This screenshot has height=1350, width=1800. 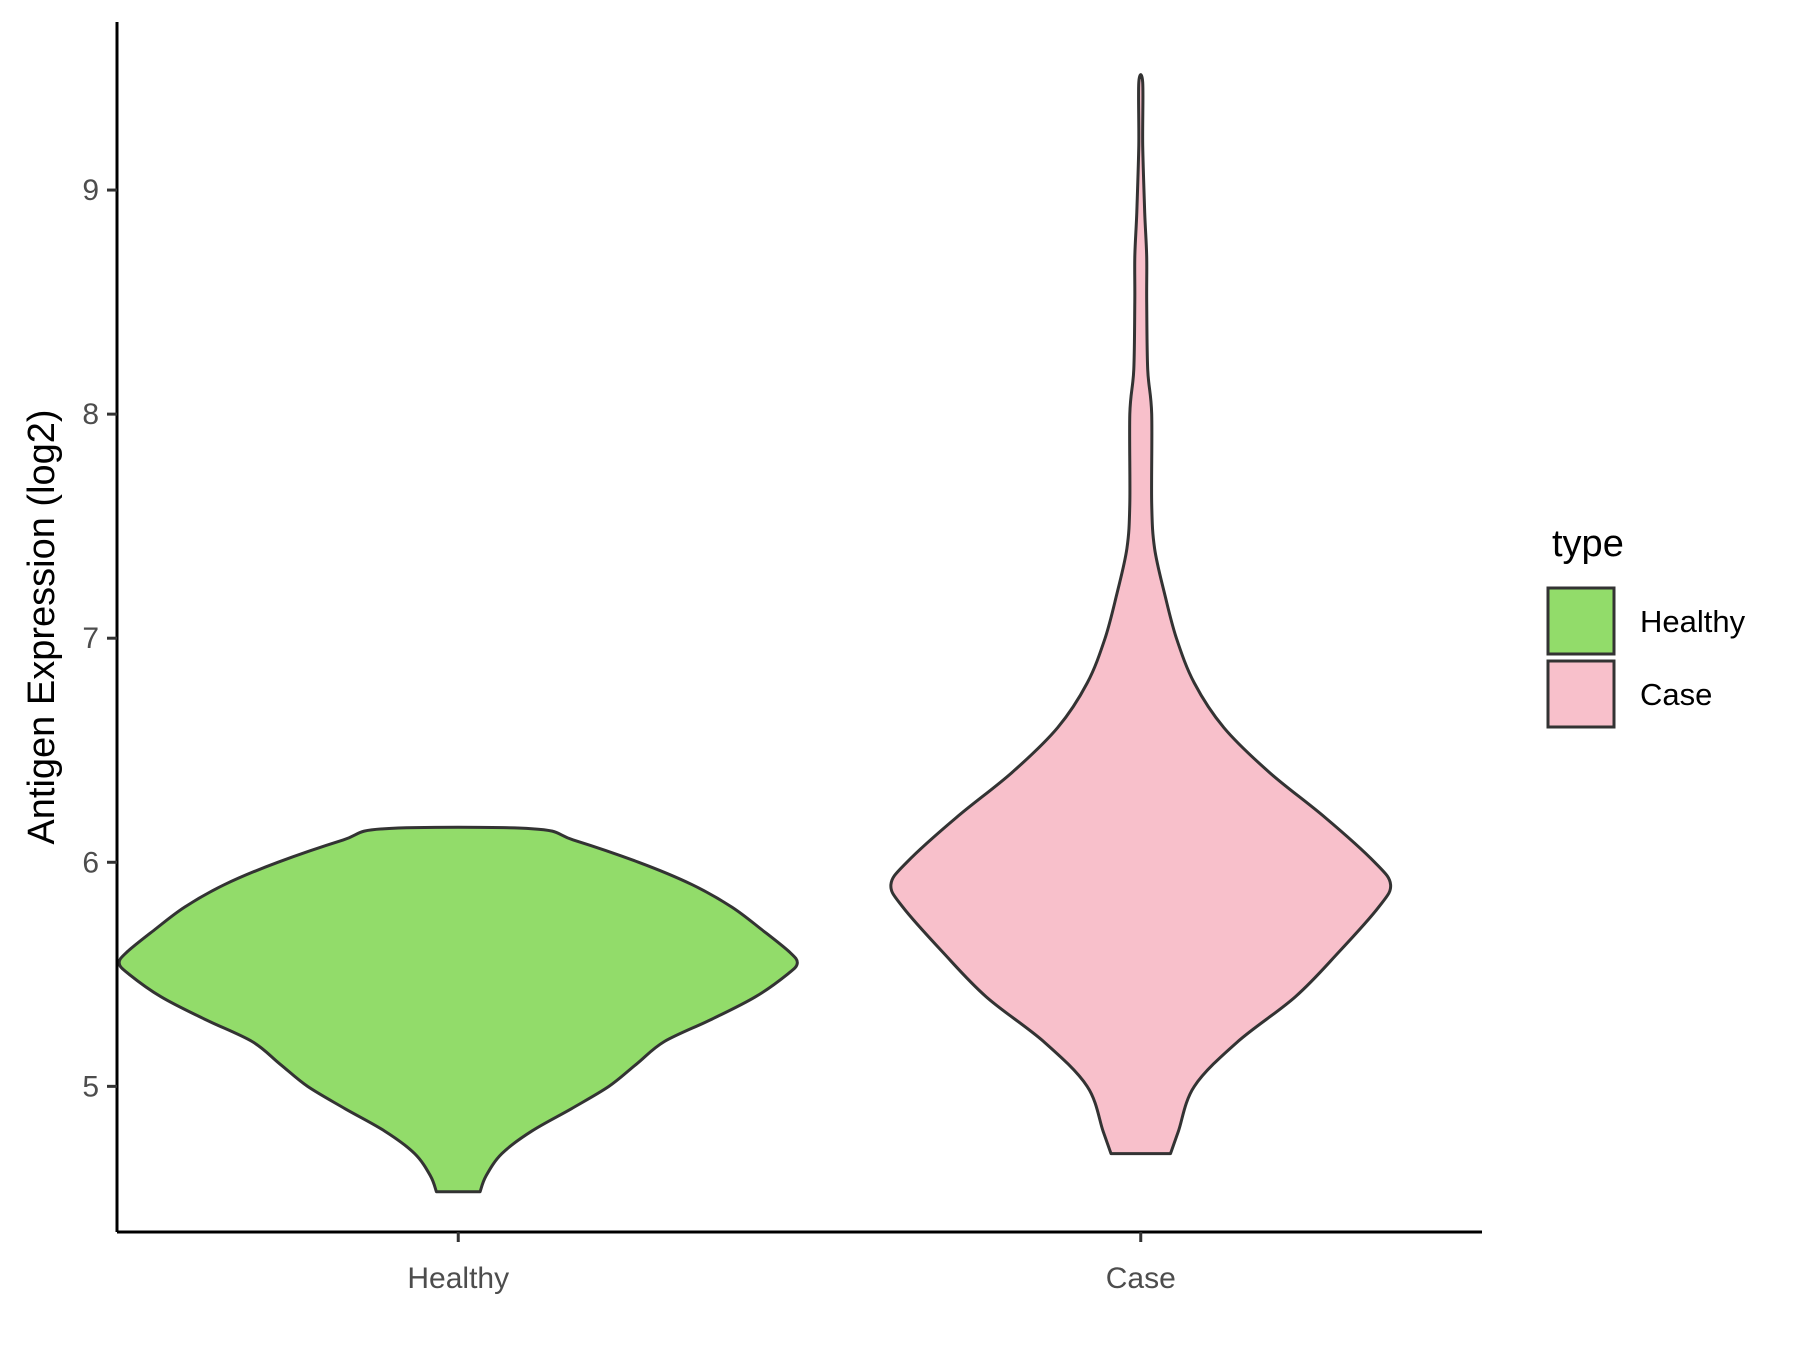 I want to click on y-tick-label: 6, so click(x=90, y=862).